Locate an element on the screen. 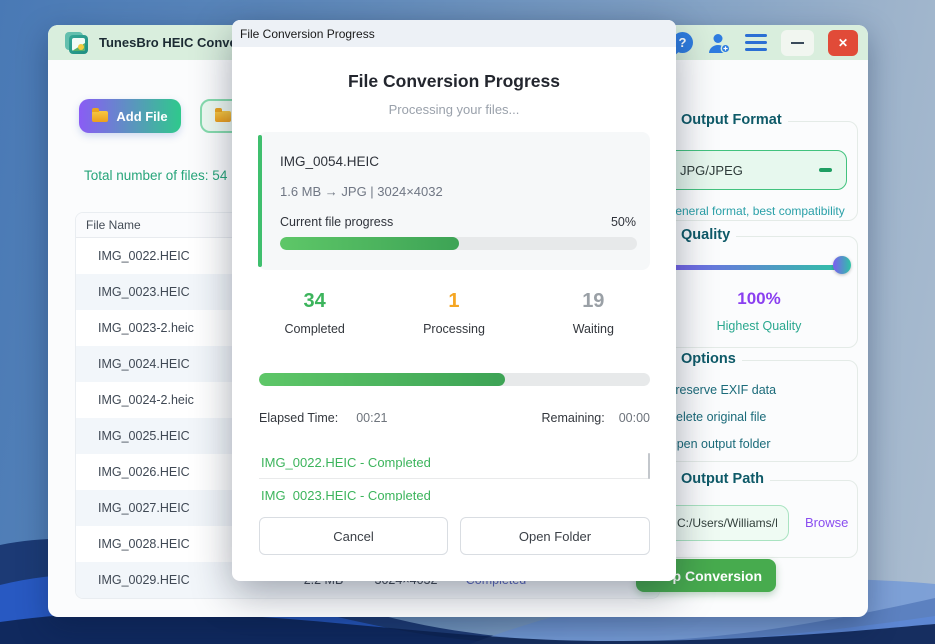 Image resolution: width=935 pixels, height=644 pixels. table-row: IMG_0023-2.heic is located at coordinates (367, 328).